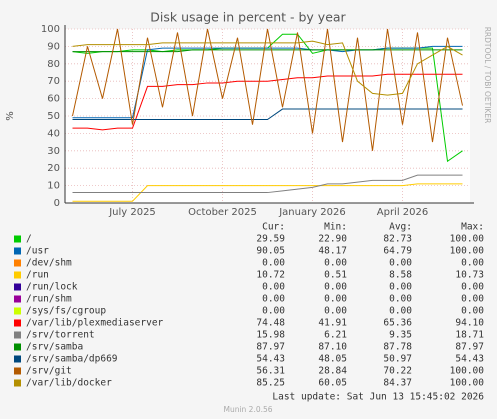 Image resolution: width=497 pixels, height=419 pixels. I want to click on legend-entry: /srv/torrent, so click(60, 335).